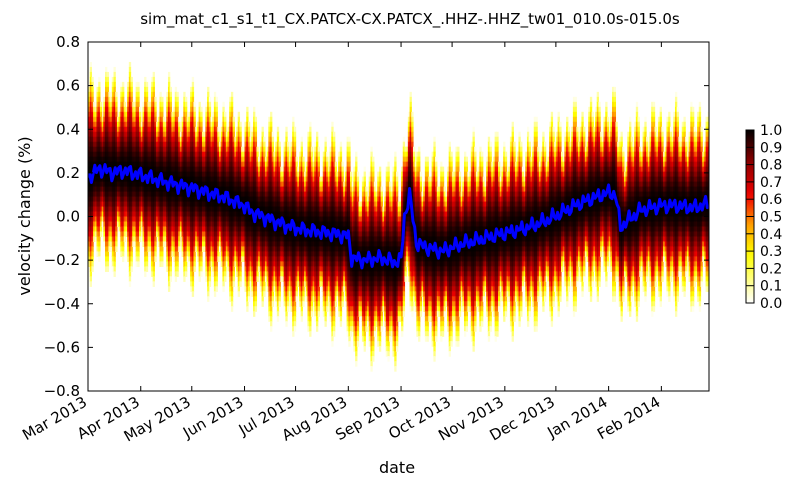 The image size is (796, 485). What do you see at coordinates (771, 166) in the screenshot?
I see `colorbar-tick-label: 0.8` at bounding box center [771, 166].